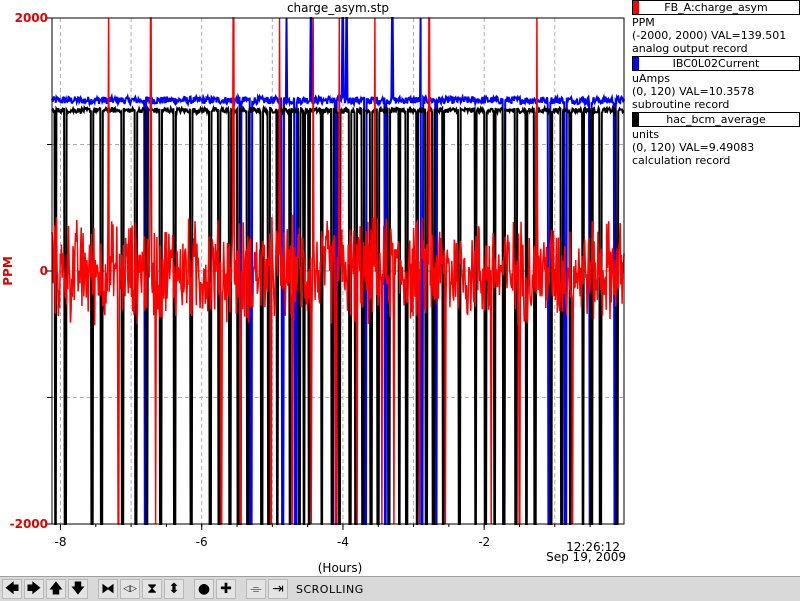 The height and width of the screenshot is (601, 800). Describe the element at coordinates (278, 589) in the screenshot. I see `scroll-mode-button: ⇥` at that location.